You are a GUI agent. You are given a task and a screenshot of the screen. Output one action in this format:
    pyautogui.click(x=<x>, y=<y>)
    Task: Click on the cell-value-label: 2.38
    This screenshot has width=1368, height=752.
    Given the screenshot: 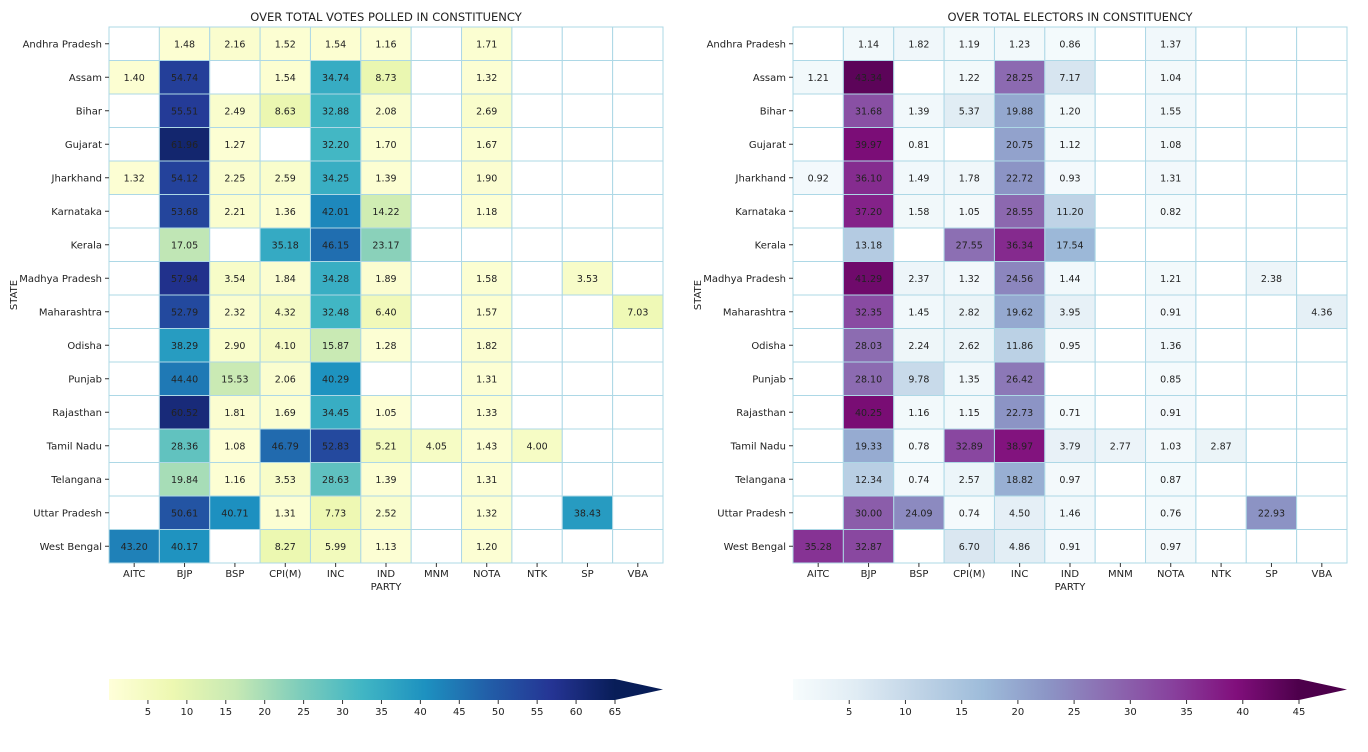 What is the action you would take?
    pyautogui.click(x=1271, y=279)
    